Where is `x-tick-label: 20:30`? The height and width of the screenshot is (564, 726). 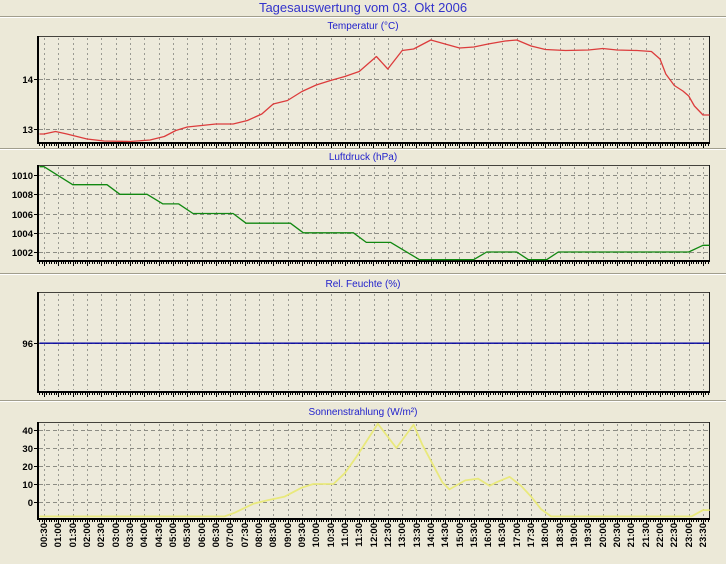 x-tick-label: 20:30 is located at coordinates (617, 535).